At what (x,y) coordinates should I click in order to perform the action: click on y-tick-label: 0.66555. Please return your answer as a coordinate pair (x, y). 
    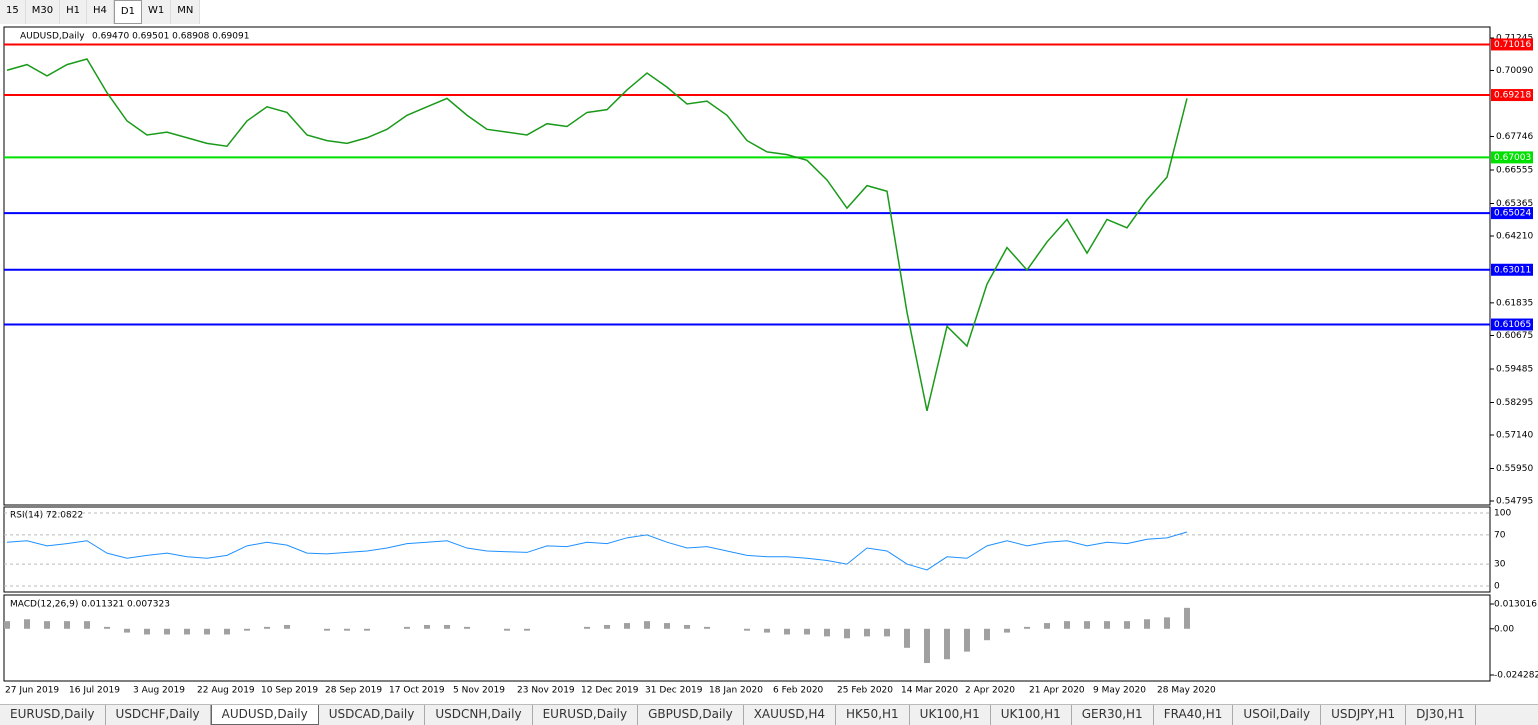
    Looking at the image, I should click on (1514, 171).